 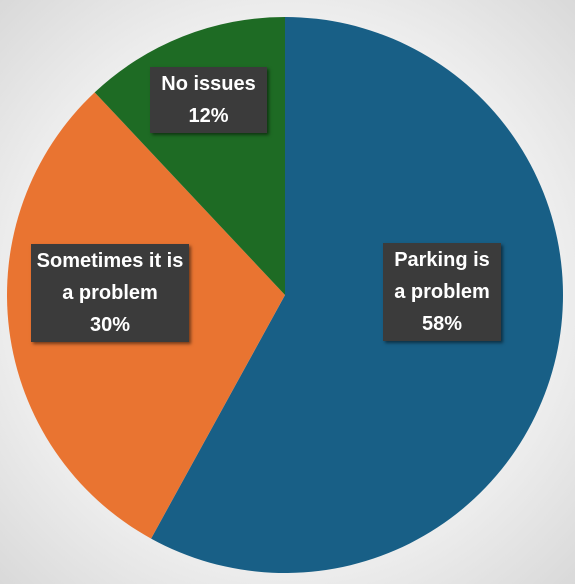 What do you see at coordinates (442, 324) in the screenshot?
I see `value-label: 58%` at bounding box center [442, 324].